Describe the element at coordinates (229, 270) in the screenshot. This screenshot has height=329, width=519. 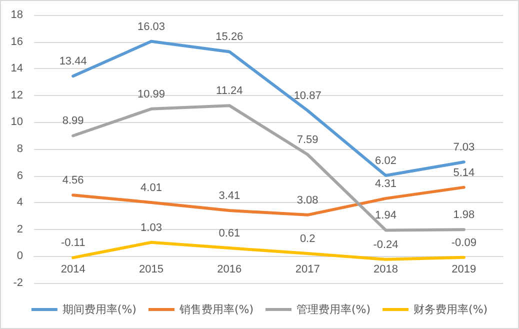
I see `x-tick-label: 2016` at that location.